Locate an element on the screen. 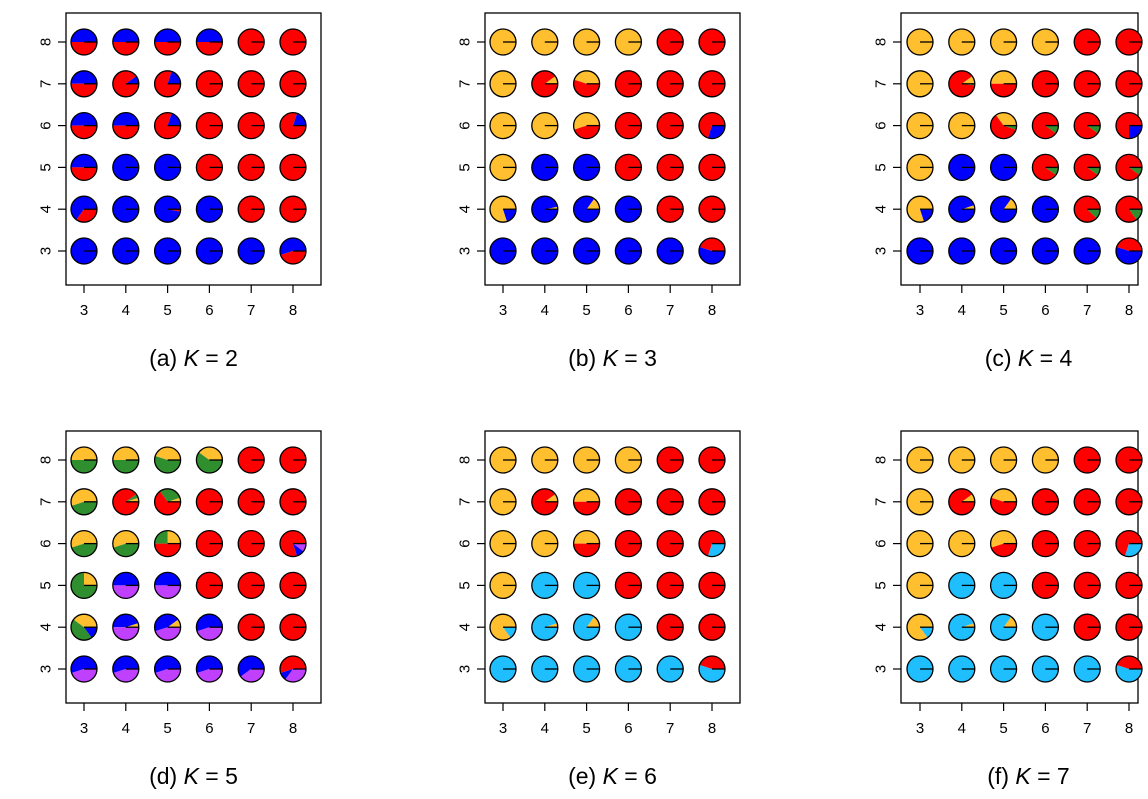 Image resolution: width=1148 pixels, height=799 pixels. x-tick-label: 7 is located at coordinates (670, 728).